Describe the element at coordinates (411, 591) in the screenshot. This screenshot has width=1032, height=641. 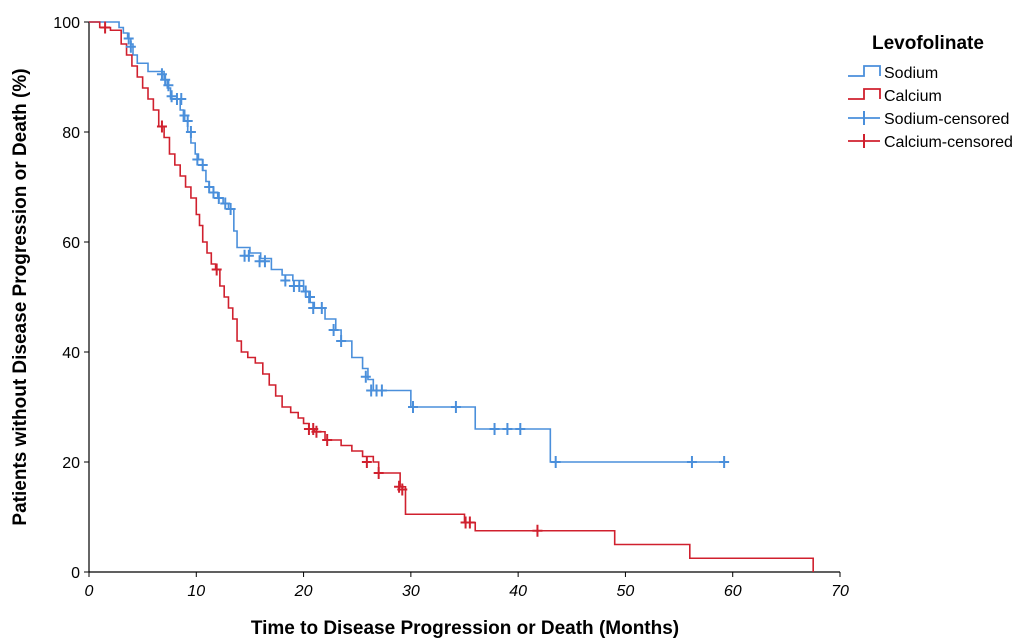
I see `x-tick-label: 30` at that location.